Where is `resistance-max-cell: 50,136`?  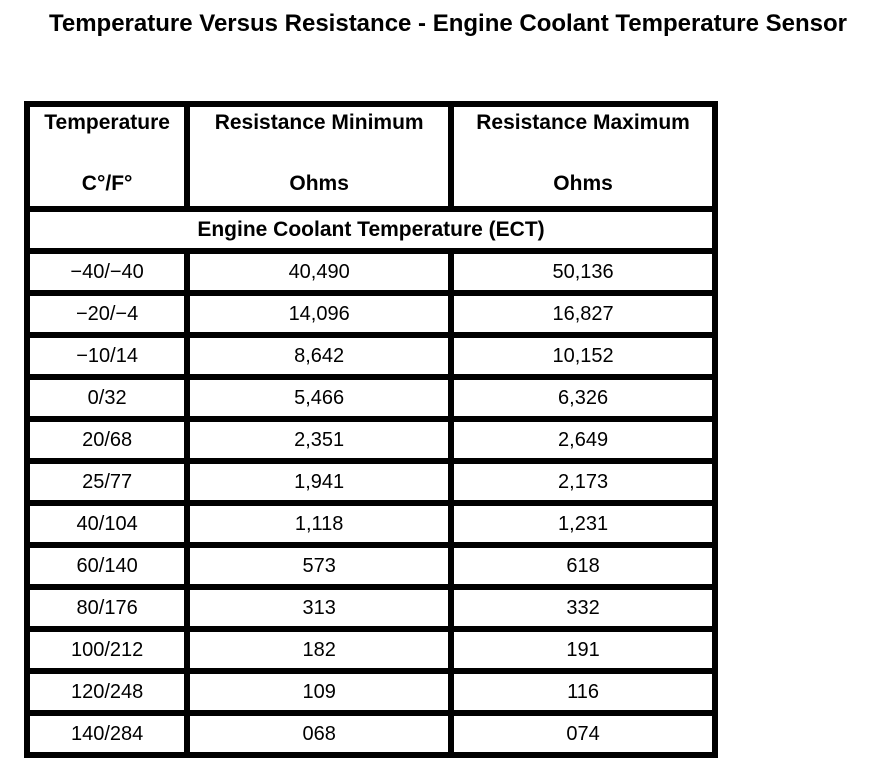 resistance-max-cell: 50,136 is located at coordinates (583, 272).